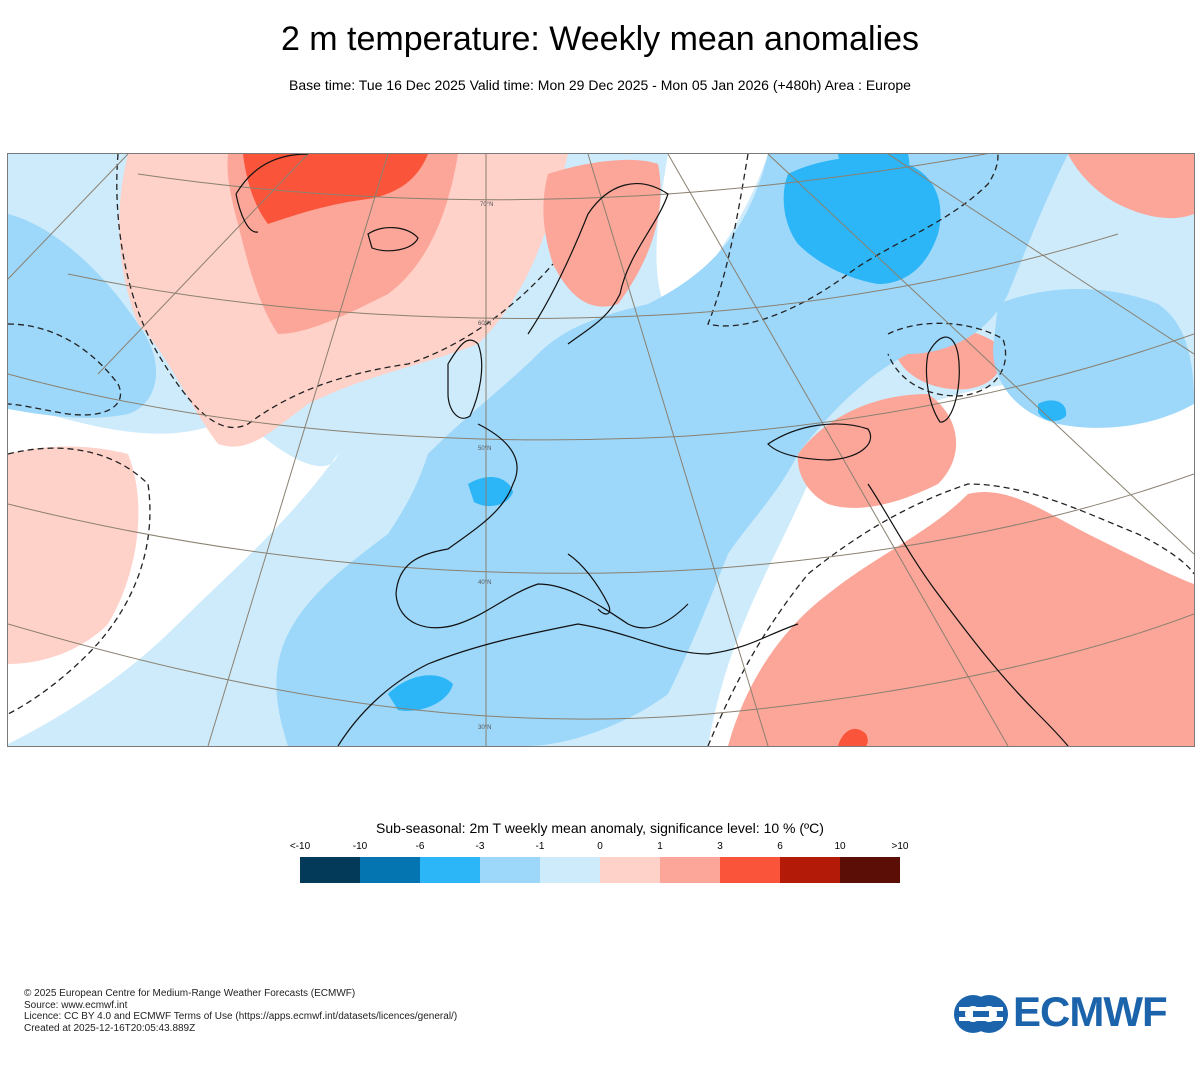  What do you see at coordinates (484, 583) in the screenshot?
I see `lat-label-40: 40°N` at bounding box center [484, 583].